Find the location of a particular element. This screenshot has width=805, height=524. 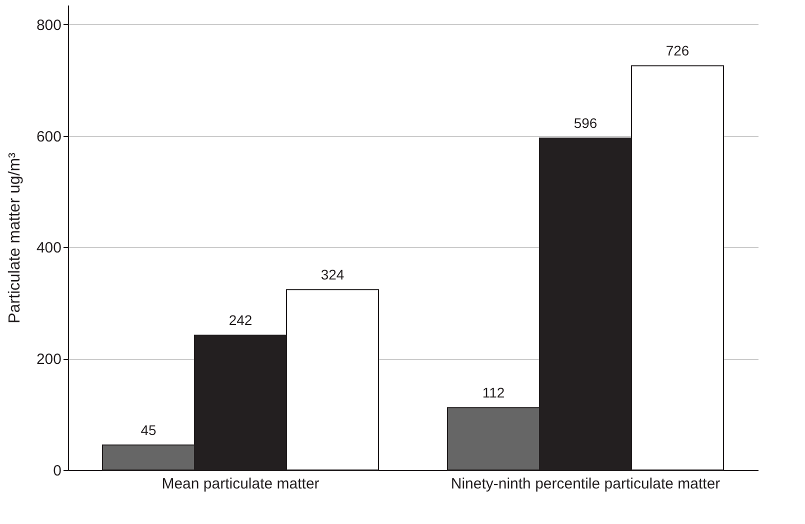

y-tick-label: 400 is located at coordinates (49, 248).